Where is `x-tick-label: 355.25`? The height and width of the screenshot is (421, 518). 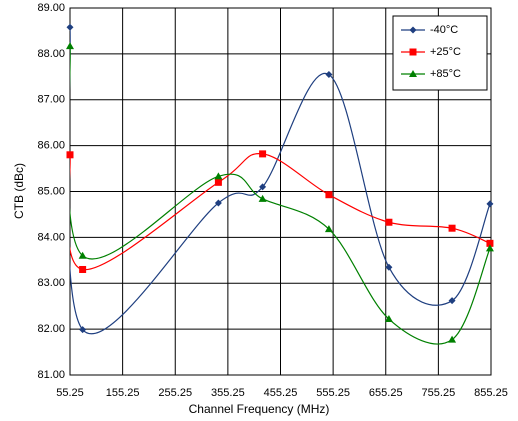 x-tick-label: 355.25 is located at coordinates (228, 393).